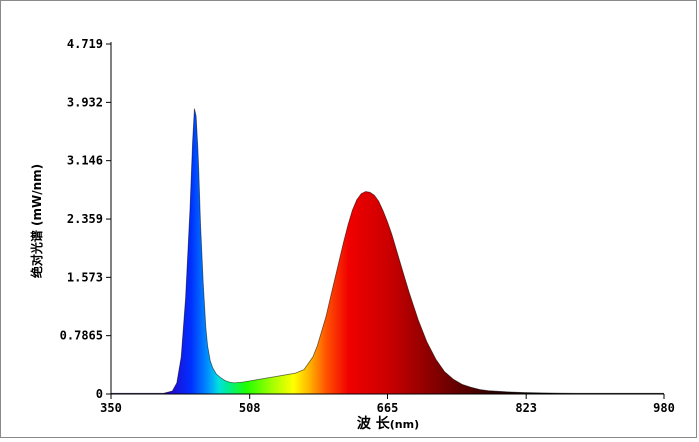 The width and height of the screenshot is (699, 442). I want to click on y-tick-label: 2.359, so click(85, 219).